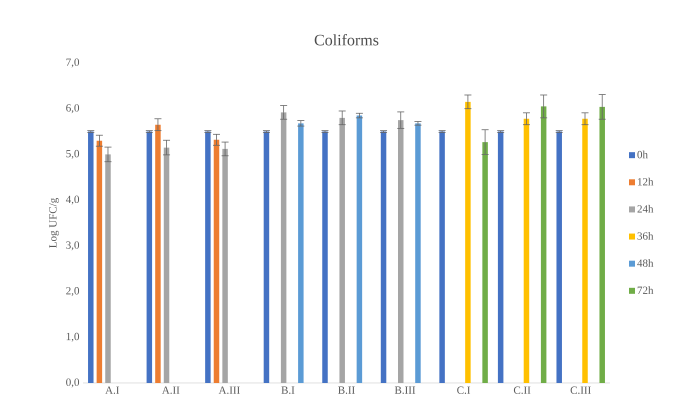 The width and height of the screenshot is (675, 411). I want to click on legend-label: 36h, so click(646, 236).